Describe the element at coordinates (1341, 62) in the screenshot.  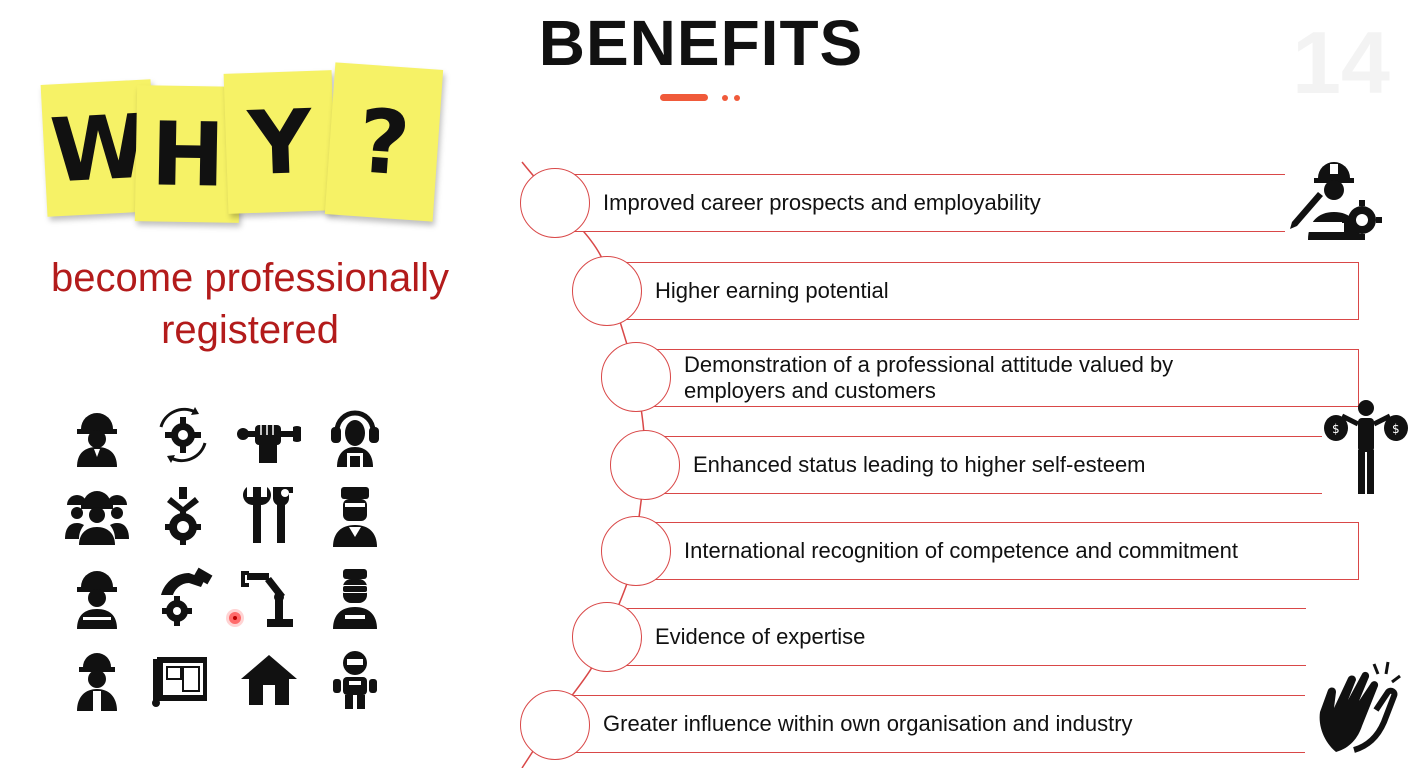
I see `page-number: 14` at that location.